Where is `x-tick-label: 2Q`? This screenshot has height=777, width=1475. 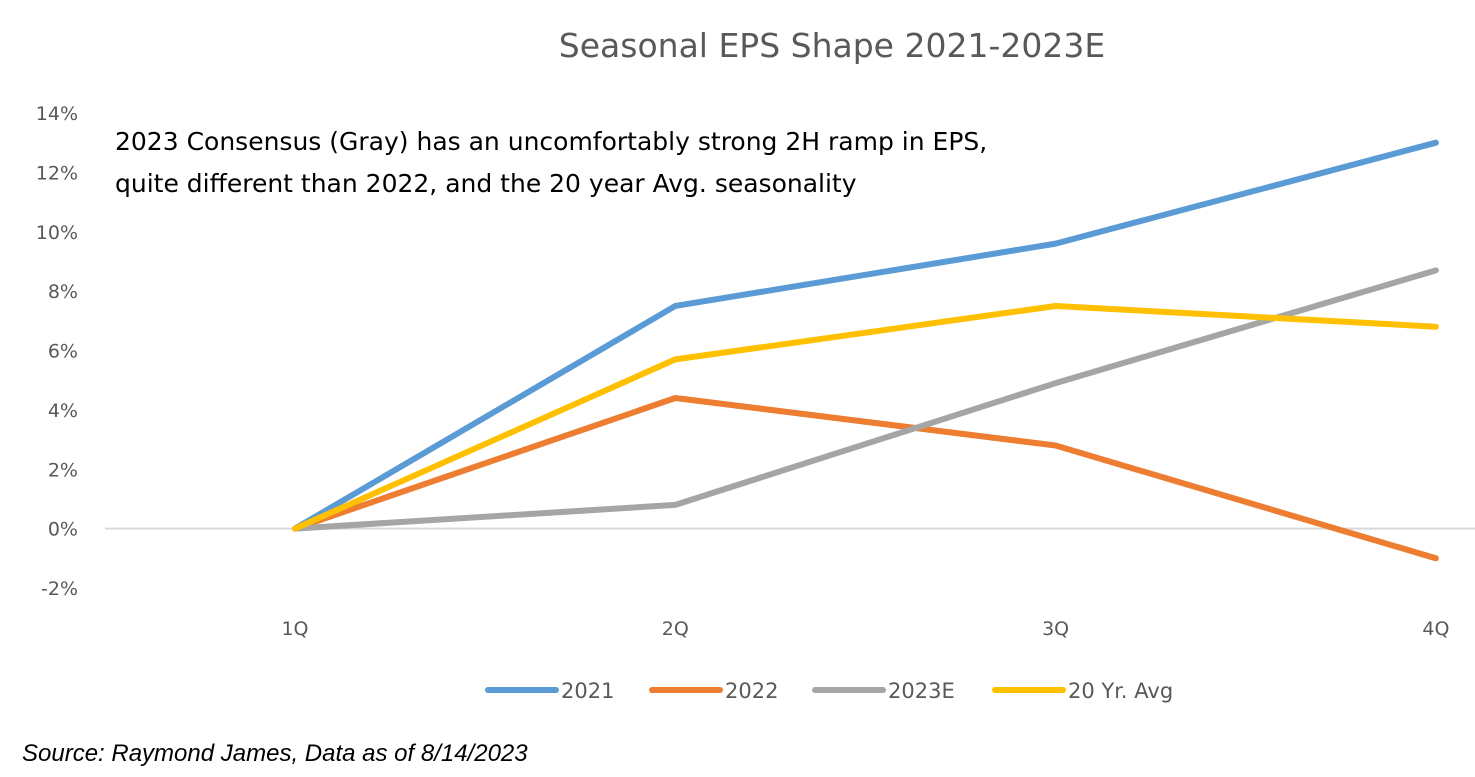
x-tick-label: 2Q is located at coordinates (675, 629).